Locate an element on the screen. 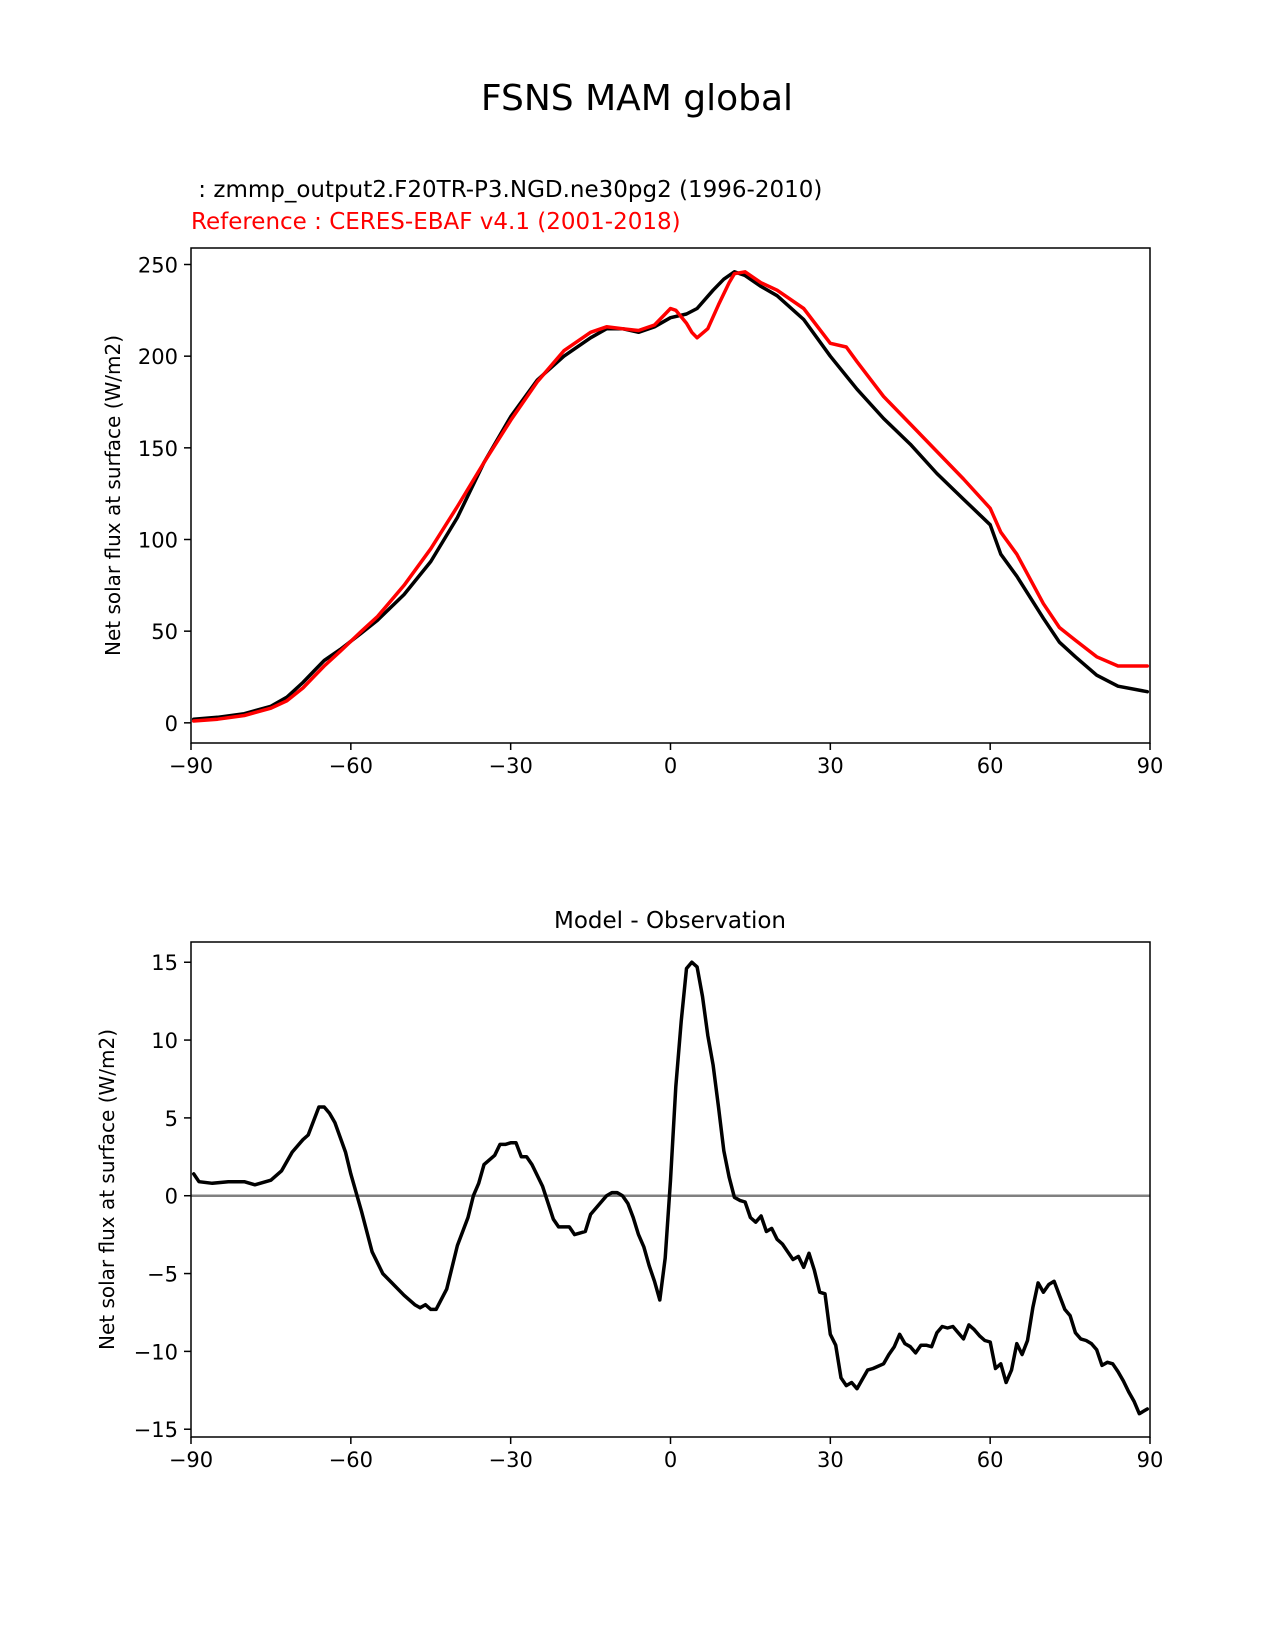  y-tick-label: 10 is located at coordinates (164, 1041).